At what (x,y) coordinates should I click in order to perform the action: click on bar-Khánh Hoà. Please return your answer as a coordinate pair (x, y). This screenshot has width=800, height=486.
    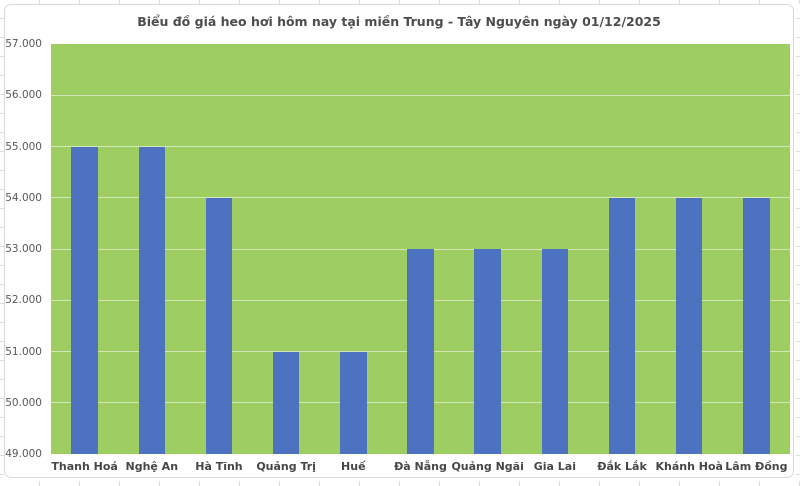
    Looking at the image, I should click on (689, 325).